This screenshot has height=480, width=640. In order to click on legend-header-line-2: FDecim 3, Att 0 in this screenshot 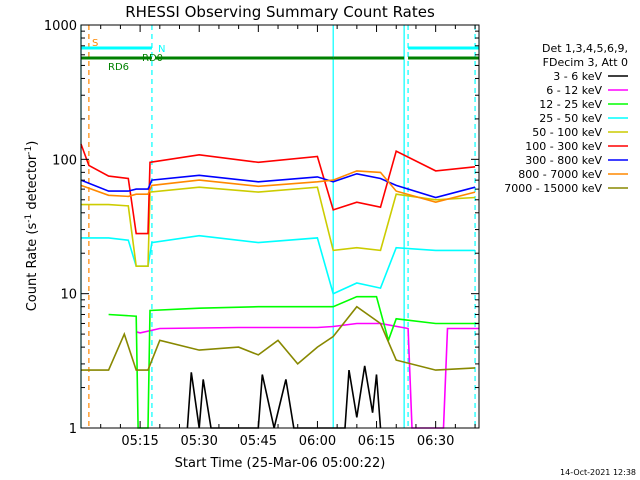, I will do `click(585, 62)`.